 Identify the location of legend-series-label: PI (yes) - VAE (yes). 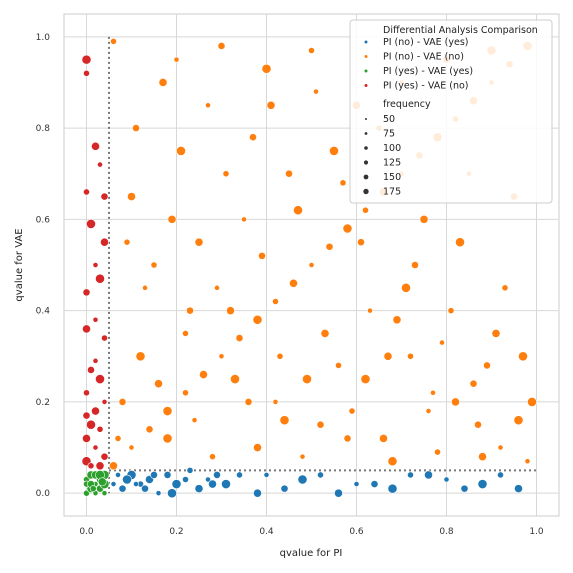
(428, 71).